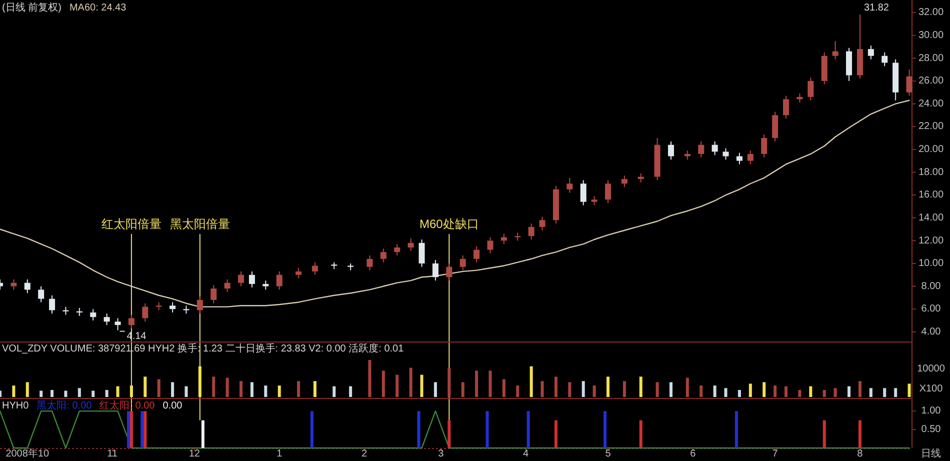  Describe the element at coordinates (131, 224) in the screenshot. I see `annotation: 红太阳倍量` at that location.